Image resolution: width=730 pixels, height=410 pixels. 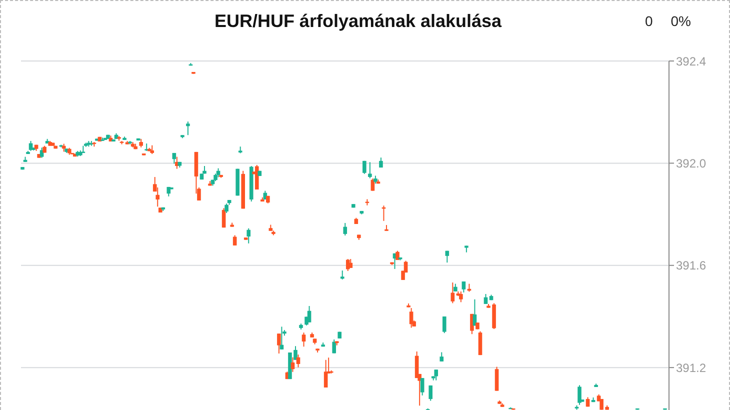 I want to click on y-tick-label: 392.0, so click(x=691, y=163).